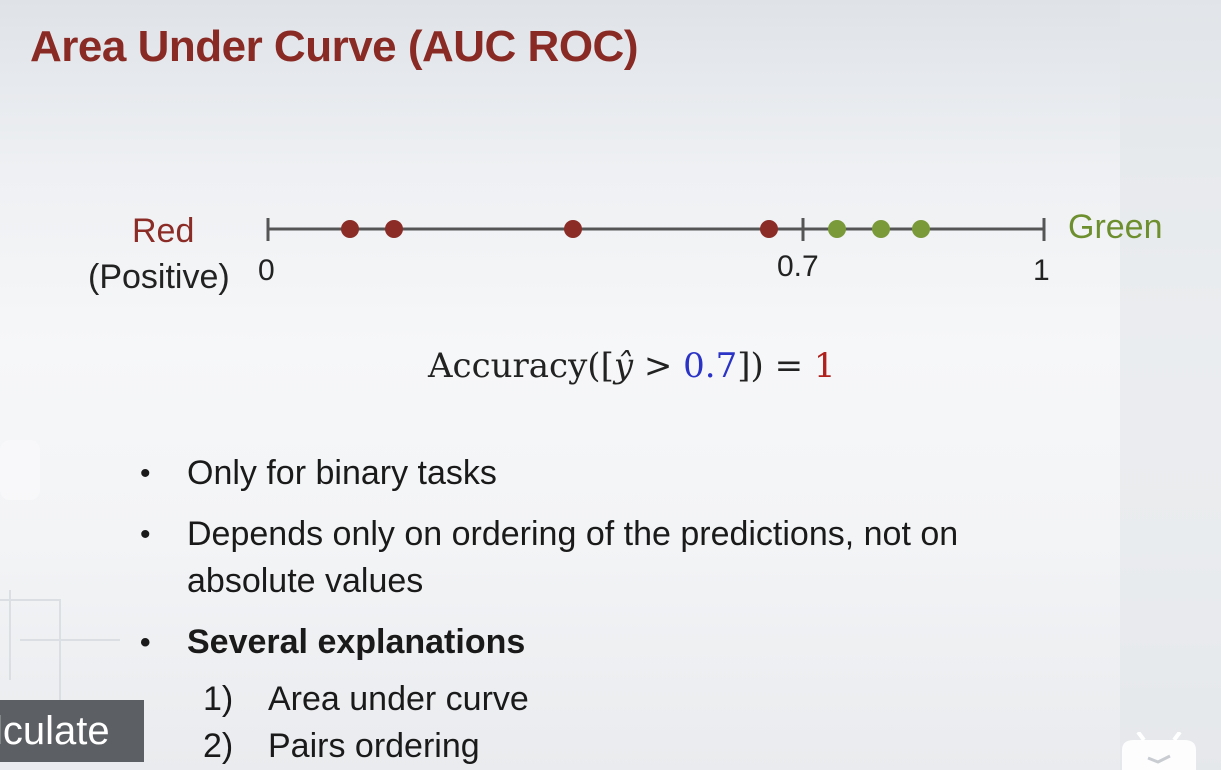 This screenshot has height=770, width=1221. What do you see at coordinates (374, 746) in the screenshot?
I see `explanation-text: Pairs ordering` at bounding box center [374, 746].